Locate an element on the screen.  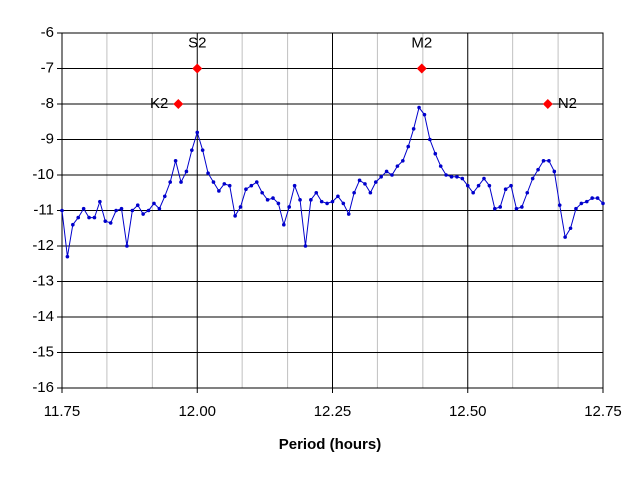
y-tick-label: -15 is located at coordinates (43, 351).